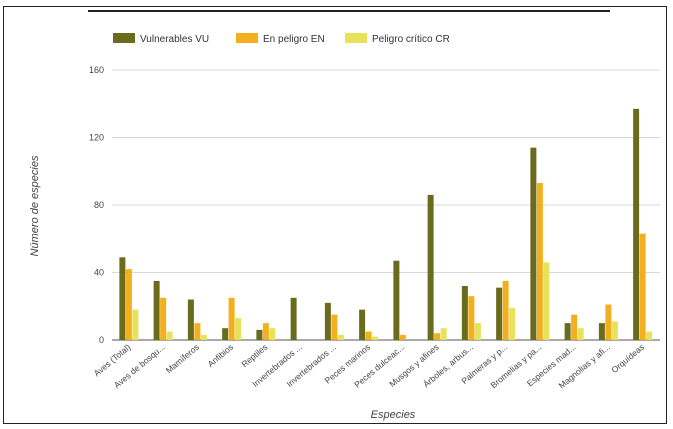  What do you see at coordinates (627, 358) in the screenshot?
I see `x-tick-label: Orquídeas` at bounding box center [627, 358].